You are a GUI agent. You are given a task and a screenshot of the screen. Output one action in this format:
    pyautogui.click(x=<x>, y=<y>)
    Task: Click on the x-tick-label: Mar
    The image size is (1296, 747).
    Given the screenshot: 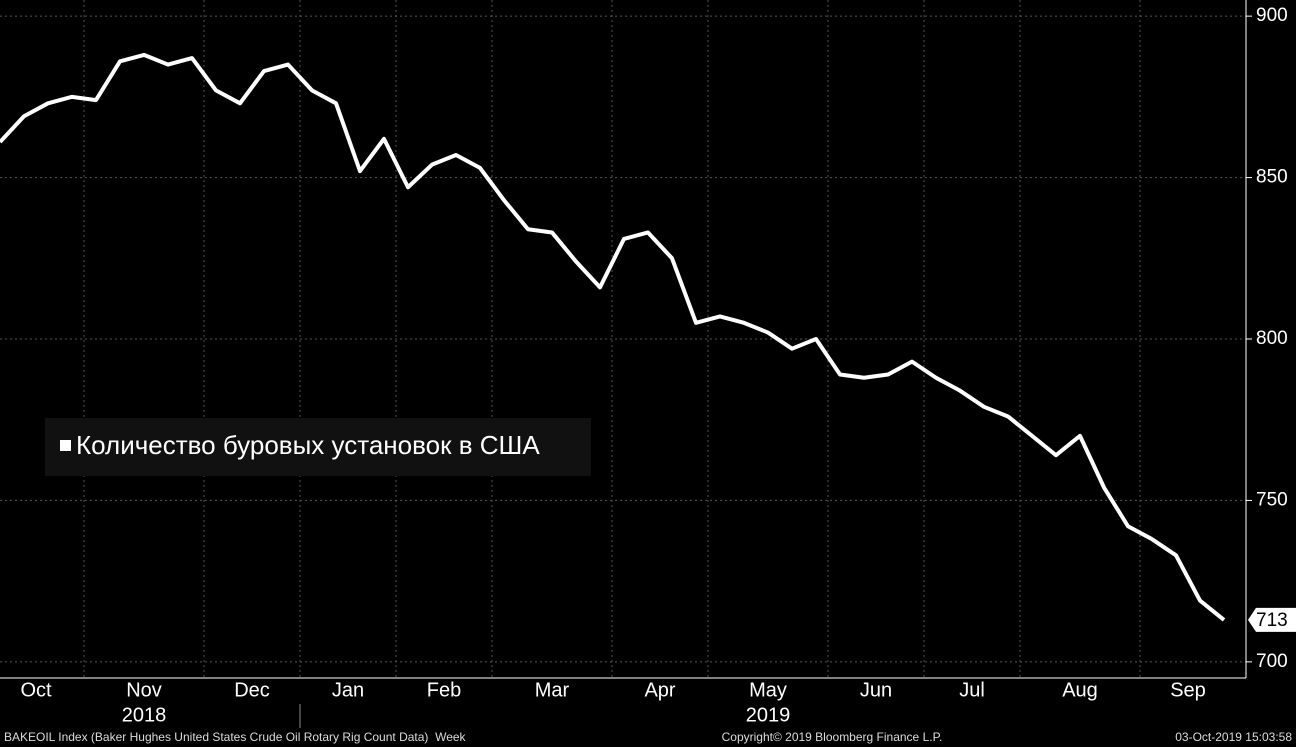 What is the action you would take?
    pyautogui.click(x=552, y=690)
    